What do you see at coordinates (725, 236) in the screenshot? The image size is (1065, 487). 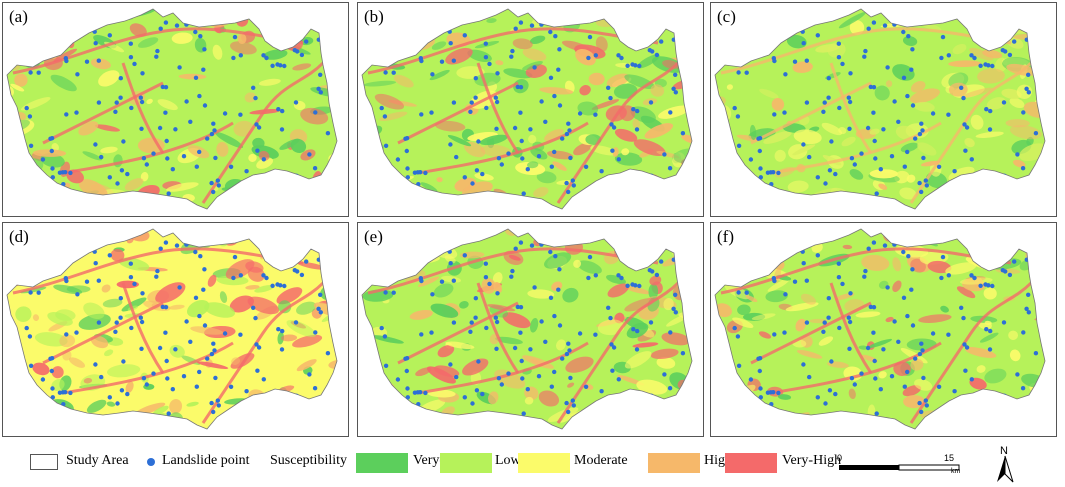 I see `panel-label: (f)` at bounding box center [725, 236].